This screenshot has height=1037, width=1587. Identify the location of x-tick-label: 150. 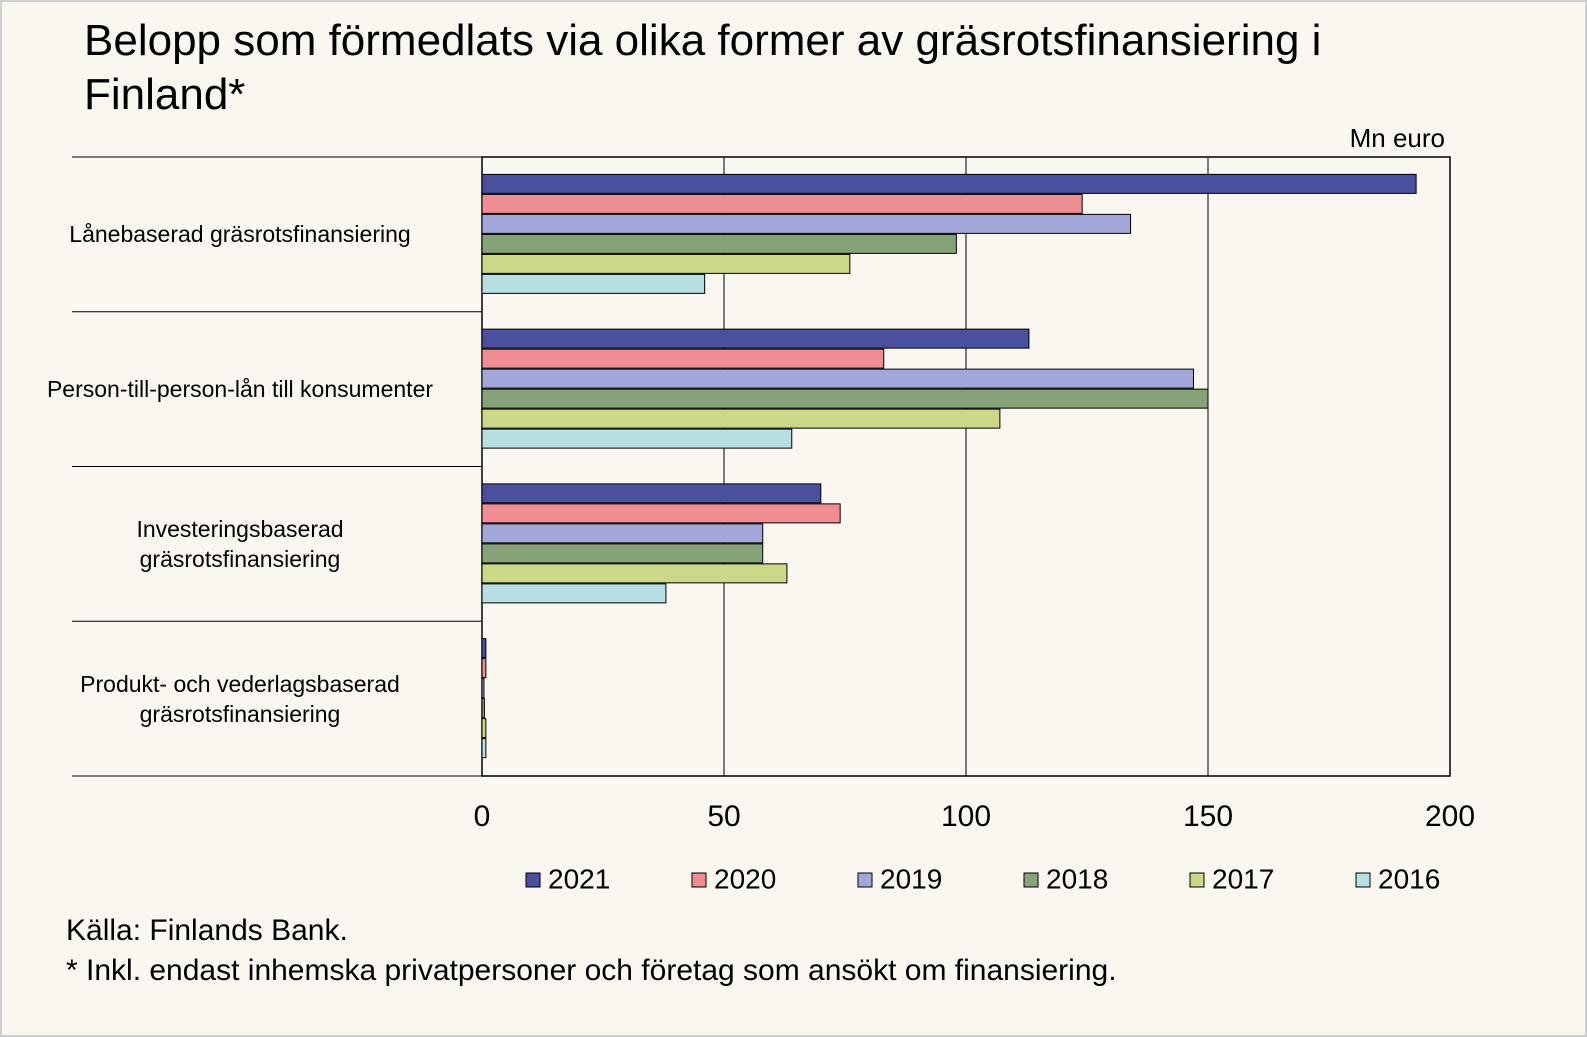
(1208, 816).